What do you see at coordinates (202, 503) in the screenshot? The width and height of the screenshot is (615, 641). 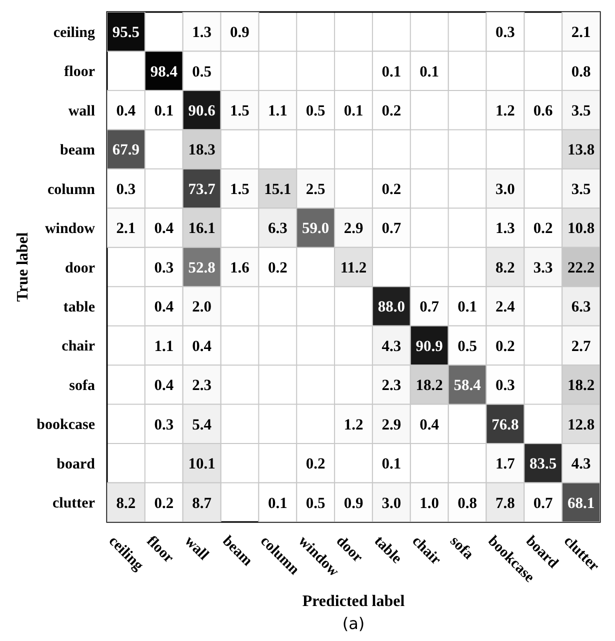 I see `data-label: 8.7` at bounding box center [202, 503].